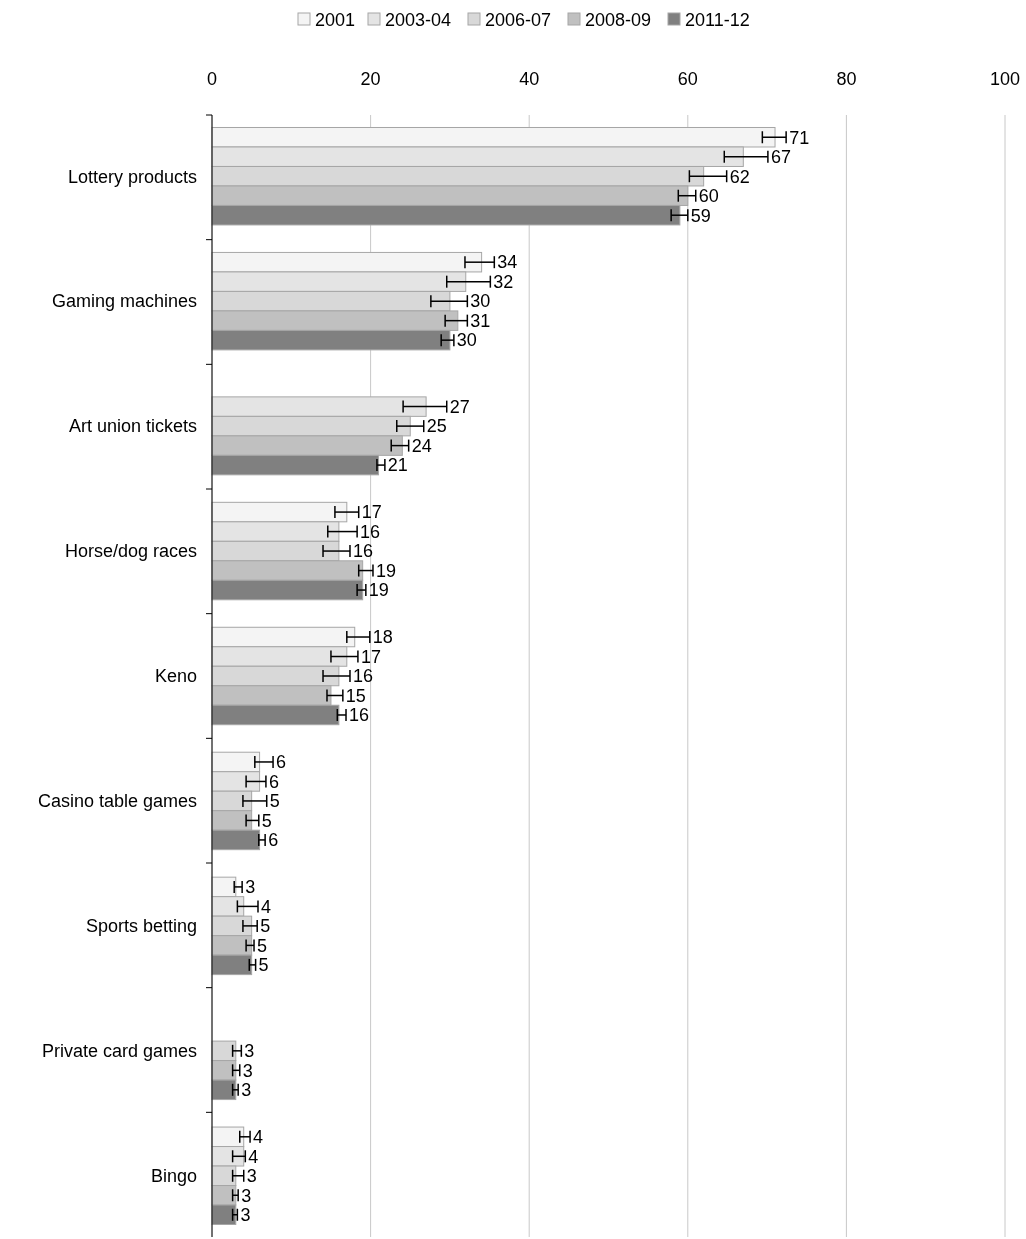  What do you see at coordinates (397, 465) in the screenshot?
I see `data-label: 21` at bounding box center [397, 465].